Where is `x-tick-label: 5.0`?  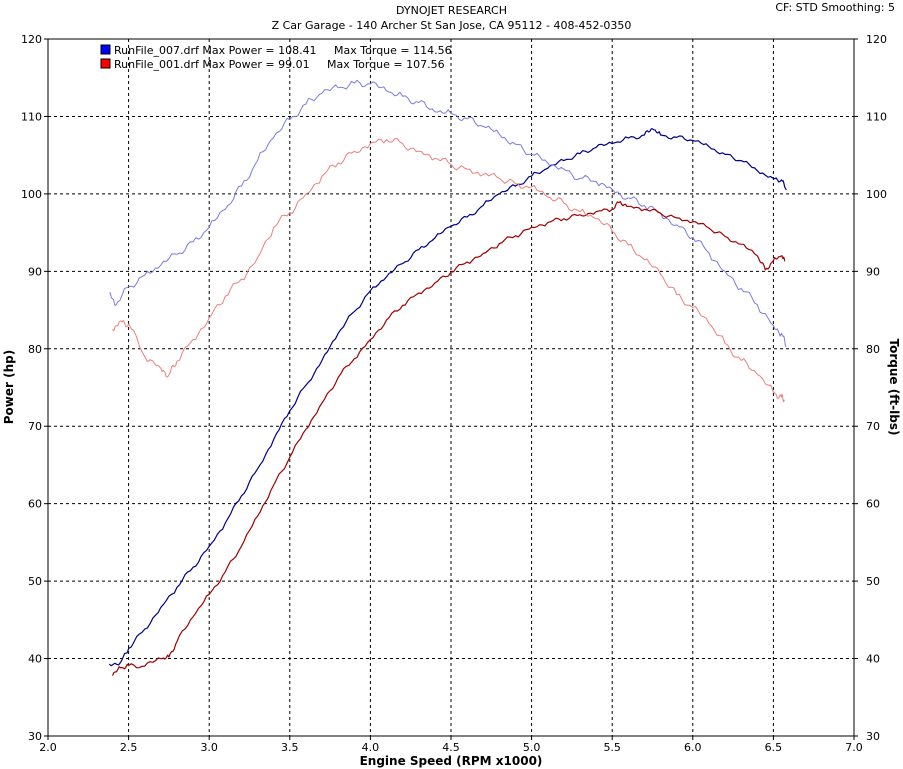 x-tick-label: 5.0 is located at coordinates (532, 747).